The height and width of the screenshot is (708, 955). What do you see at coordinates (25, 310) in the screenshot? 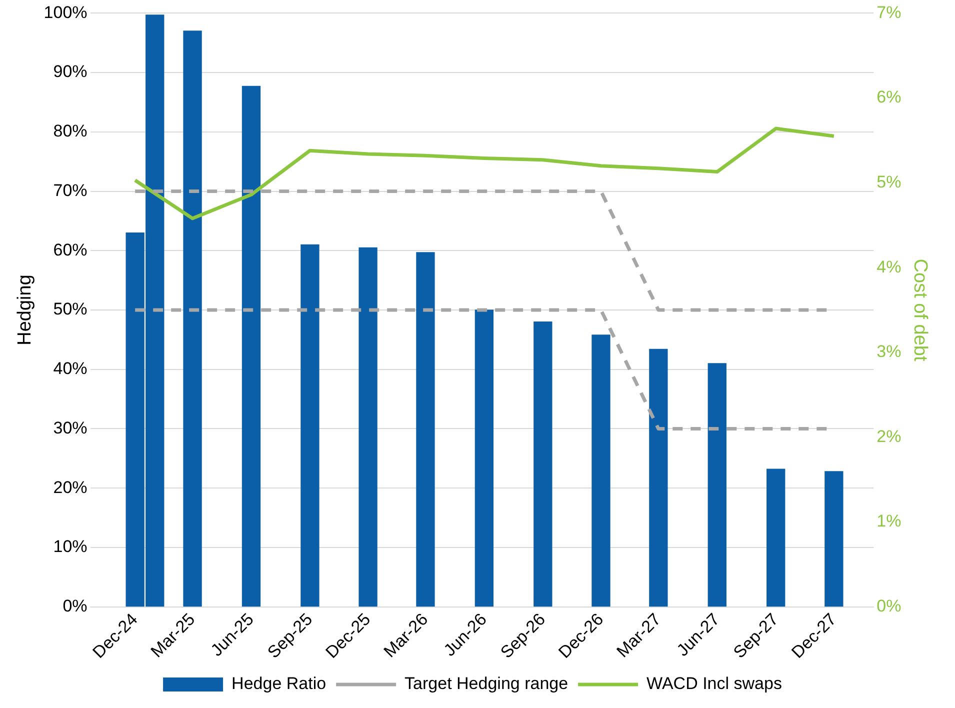
I see `y-axis-title: Hedging` at bounding box center [25, 310].